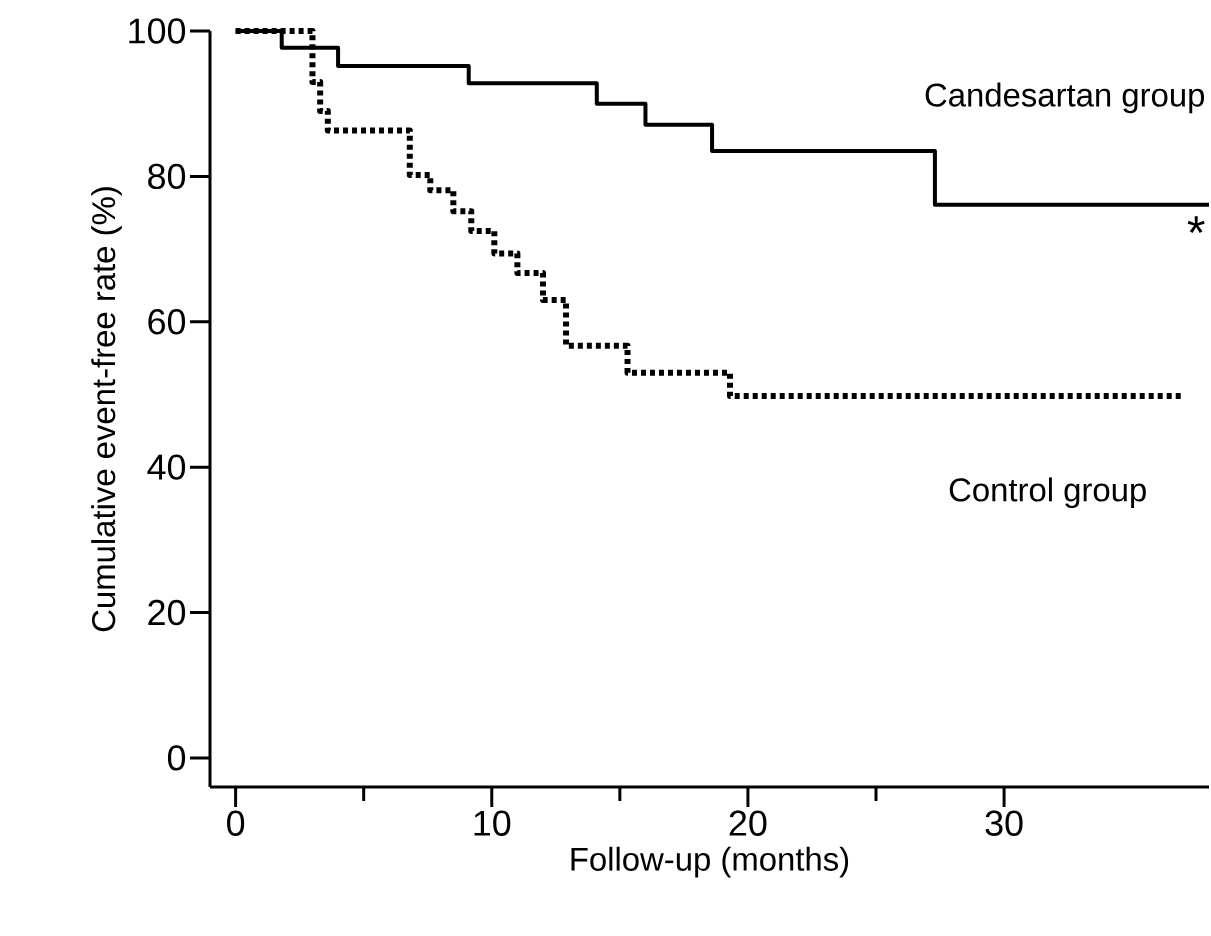  What do you see at coordinates (1047, 493) in the screenshot?
I see `text: Control group` at bounding box center [1047, 493].